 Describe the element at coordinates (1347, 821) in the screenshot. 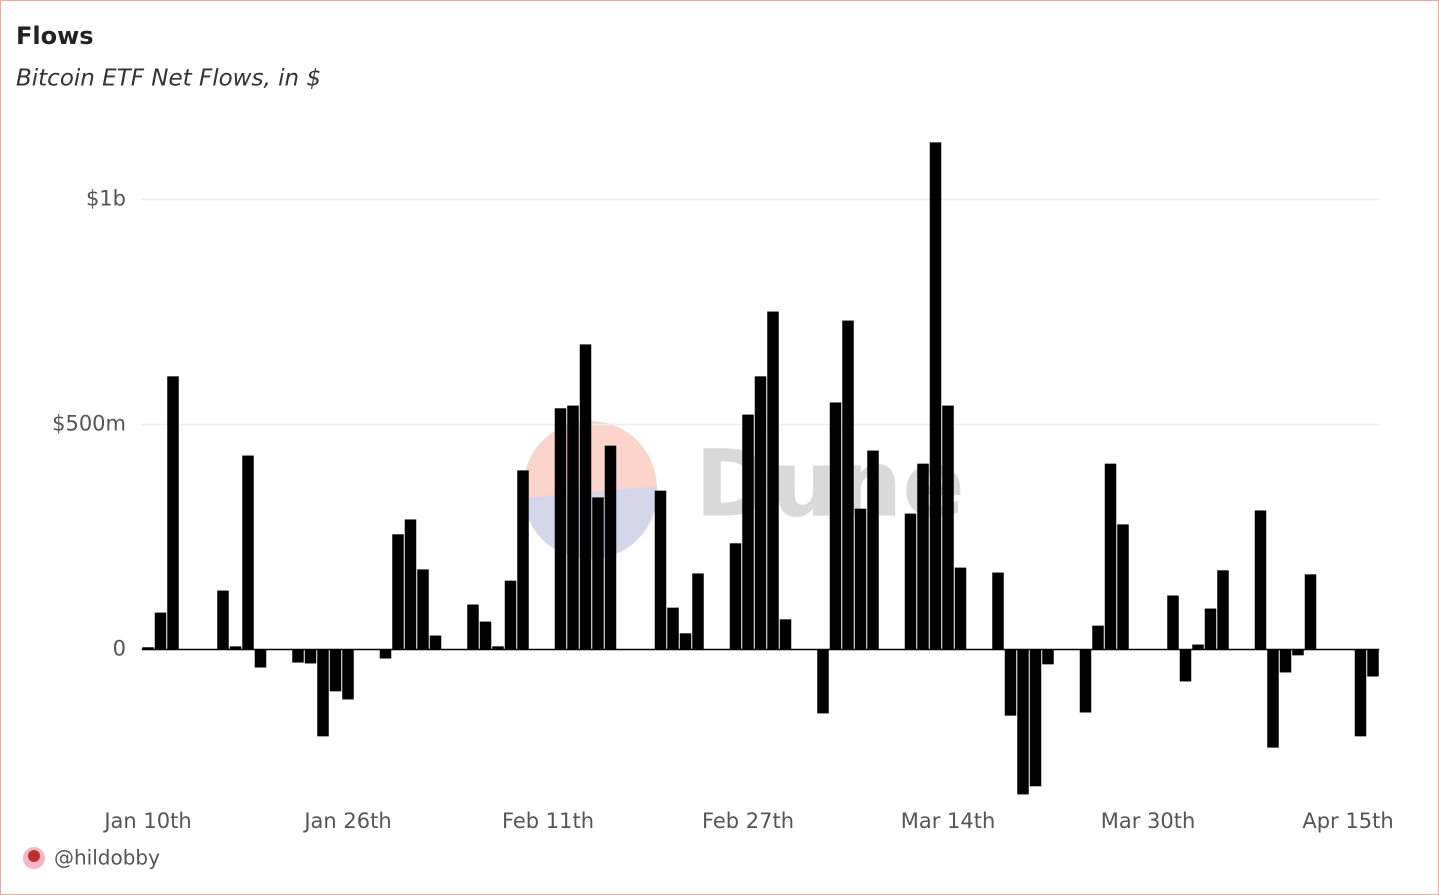

I see `x-tick-label: Apr 15th` at that location.